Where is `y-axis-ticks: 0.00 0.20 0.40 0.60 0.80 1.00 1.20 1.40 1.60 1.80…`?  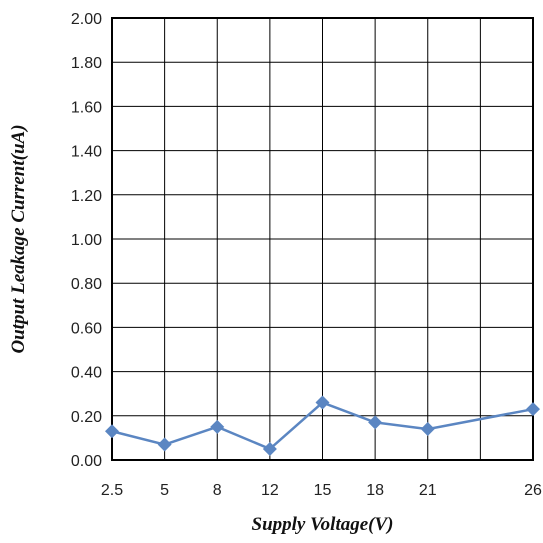 y-axis-ticks: 0.00 0.20 0.40 0.60 0.80 1.00 1.20 1.40 1.60 1.80… is located at coordinates (86, 240).